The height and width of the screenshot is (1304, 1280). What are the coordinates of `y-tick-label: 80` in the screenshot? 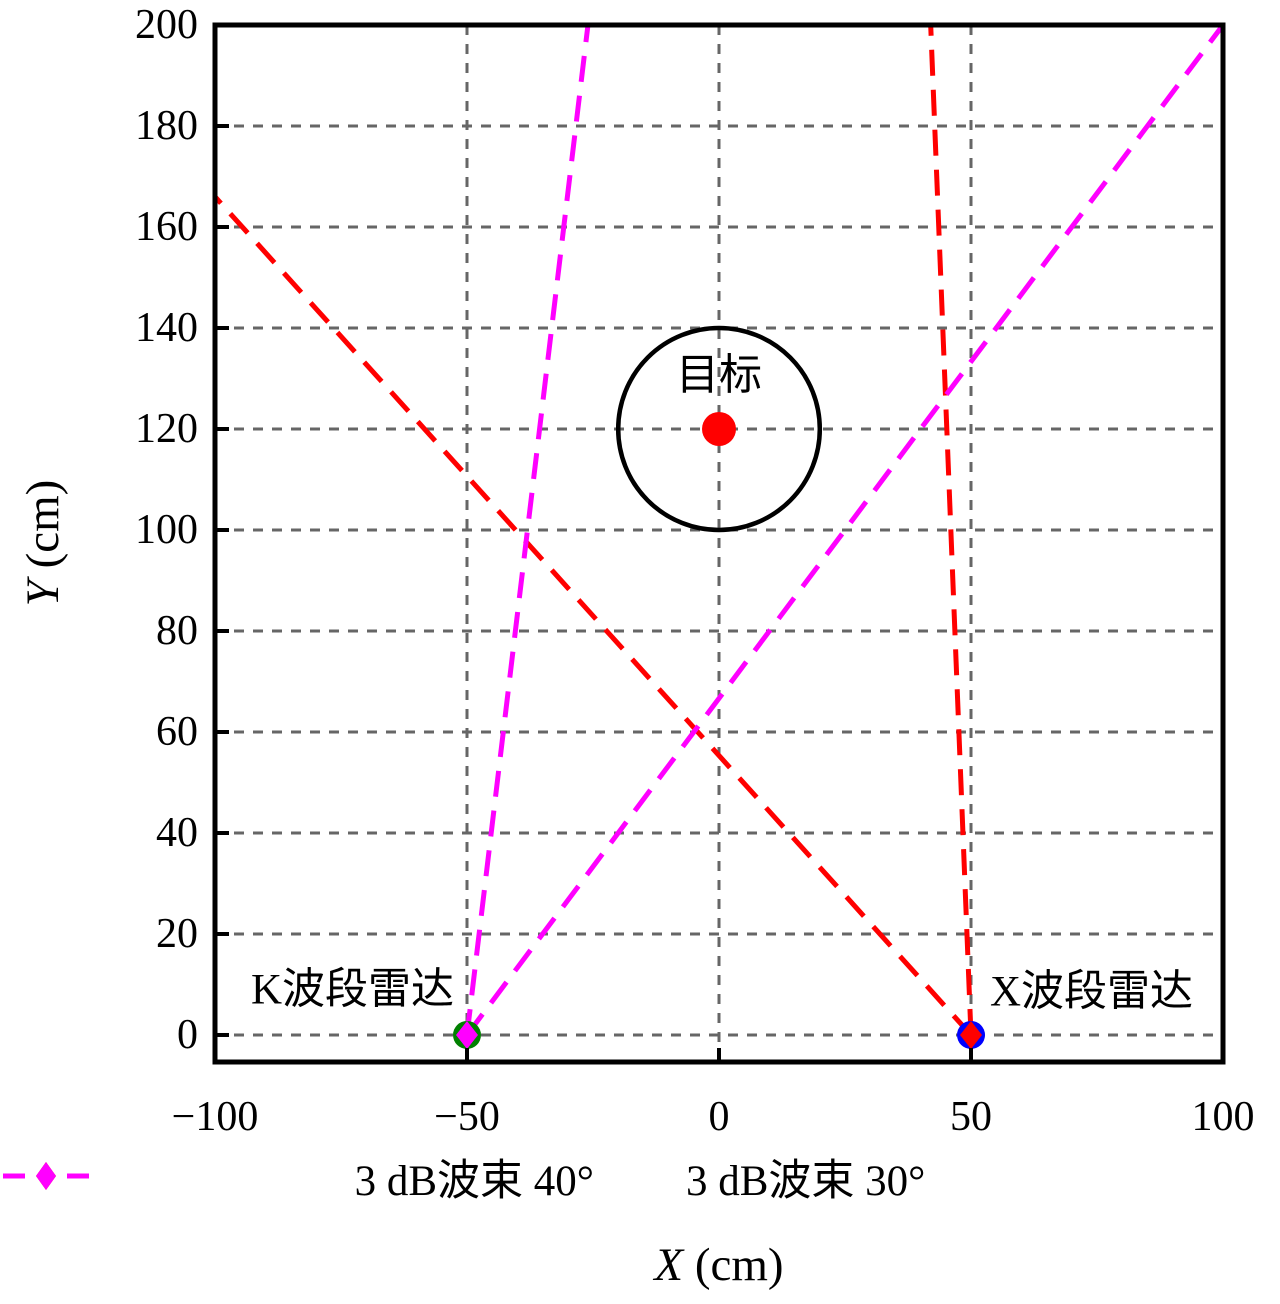 It's located at (177, 631).